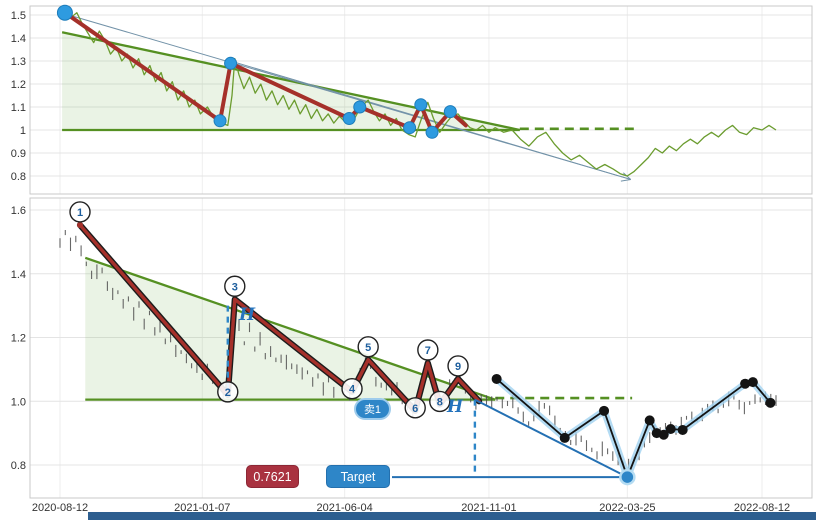 The image size is (816, 520). I want to click on overview-triangle-hypotenuse, so click(291, 81).